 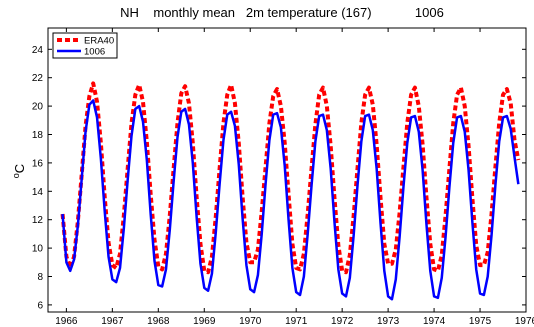 I want to click on x-tick-label: 1975, so click(x=480, y=321).